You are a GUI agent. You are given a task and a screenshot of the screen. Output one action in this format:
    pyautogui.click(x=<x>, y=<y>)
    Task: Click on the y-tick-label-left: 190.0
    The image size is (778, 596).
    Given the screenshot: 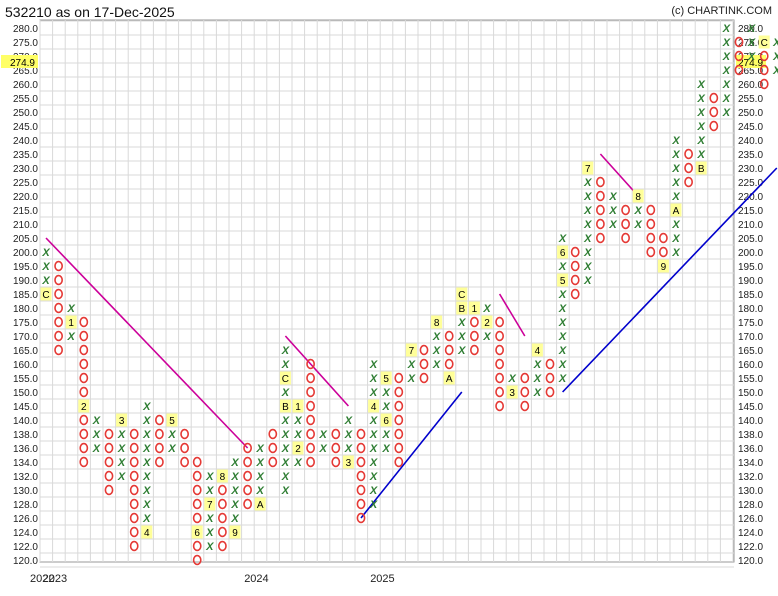 What is the action you would take?
    pyautogui.click(x=25, y=281)
    